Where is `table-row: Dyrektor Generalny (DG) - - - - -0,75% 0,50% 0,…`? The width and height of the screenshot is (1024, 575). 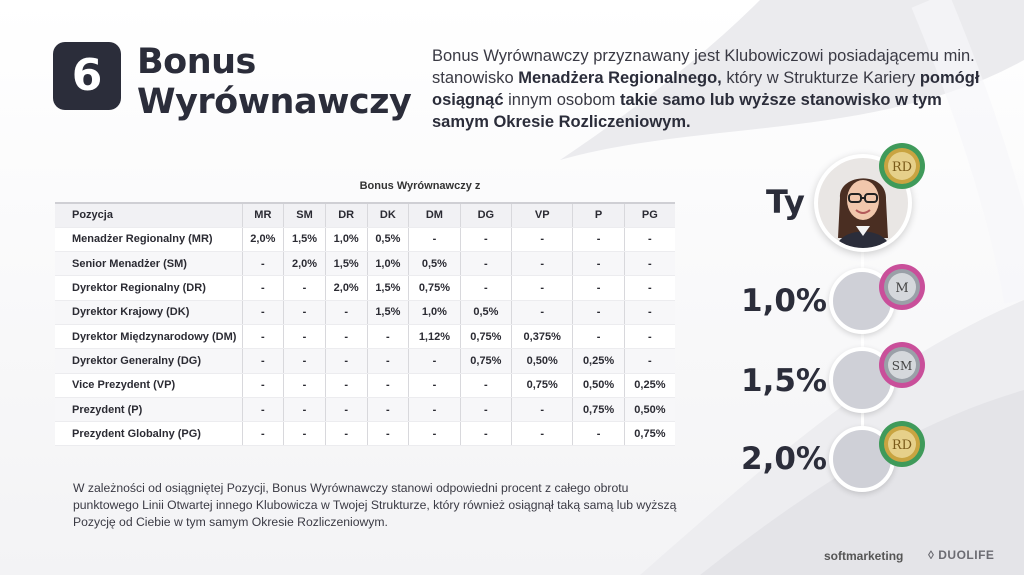 table-row: Dyrektor Generalny (DG) - - - - -0,75% 0,50% 0,… is located at coordinates (365, 361).